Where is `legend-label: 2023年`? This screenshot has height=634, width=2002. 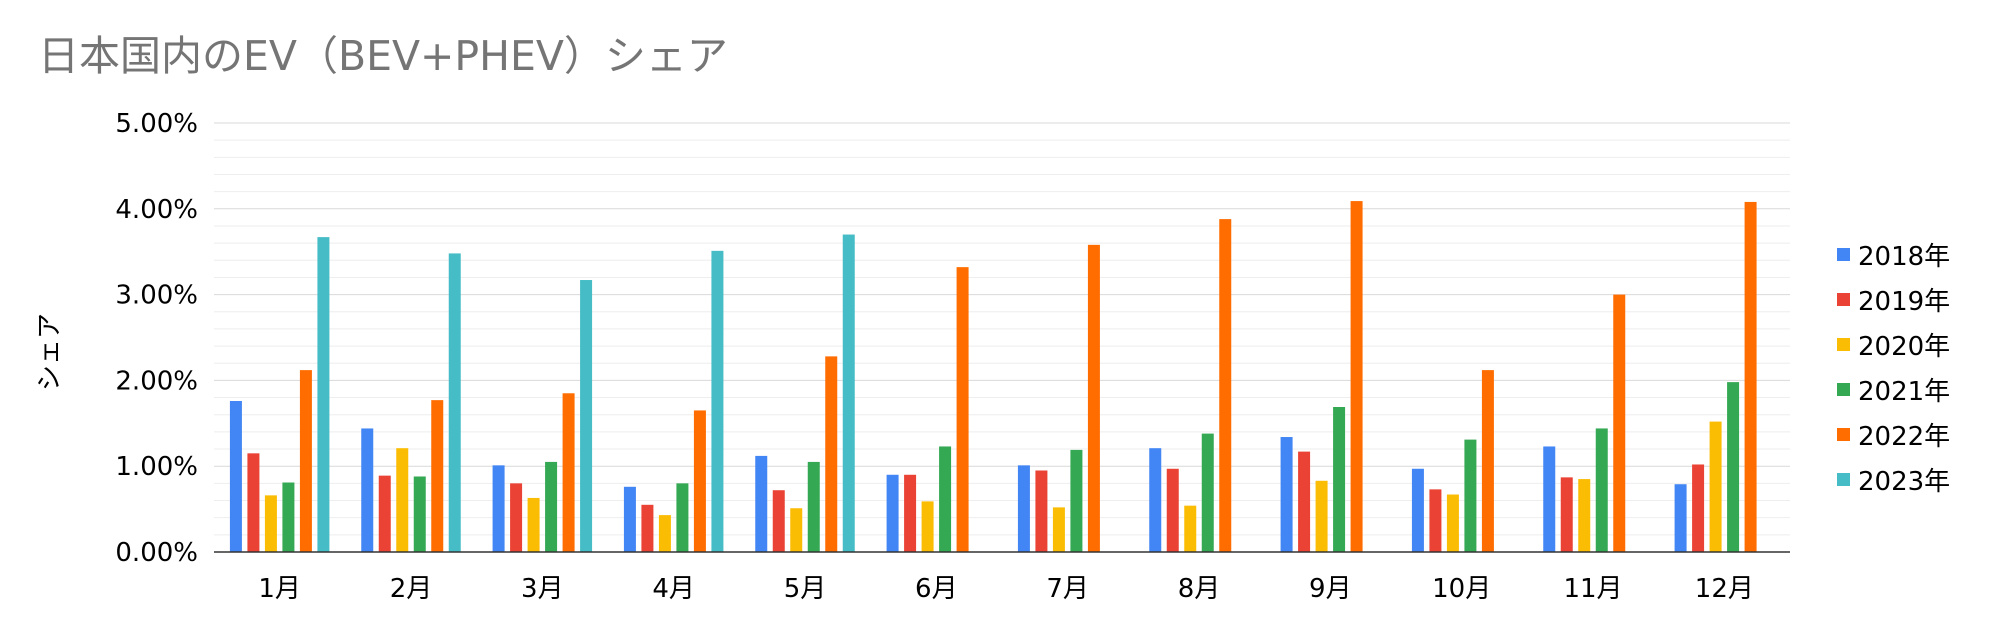
legend-label: 2023年 is located at coordinates (1904, 482).